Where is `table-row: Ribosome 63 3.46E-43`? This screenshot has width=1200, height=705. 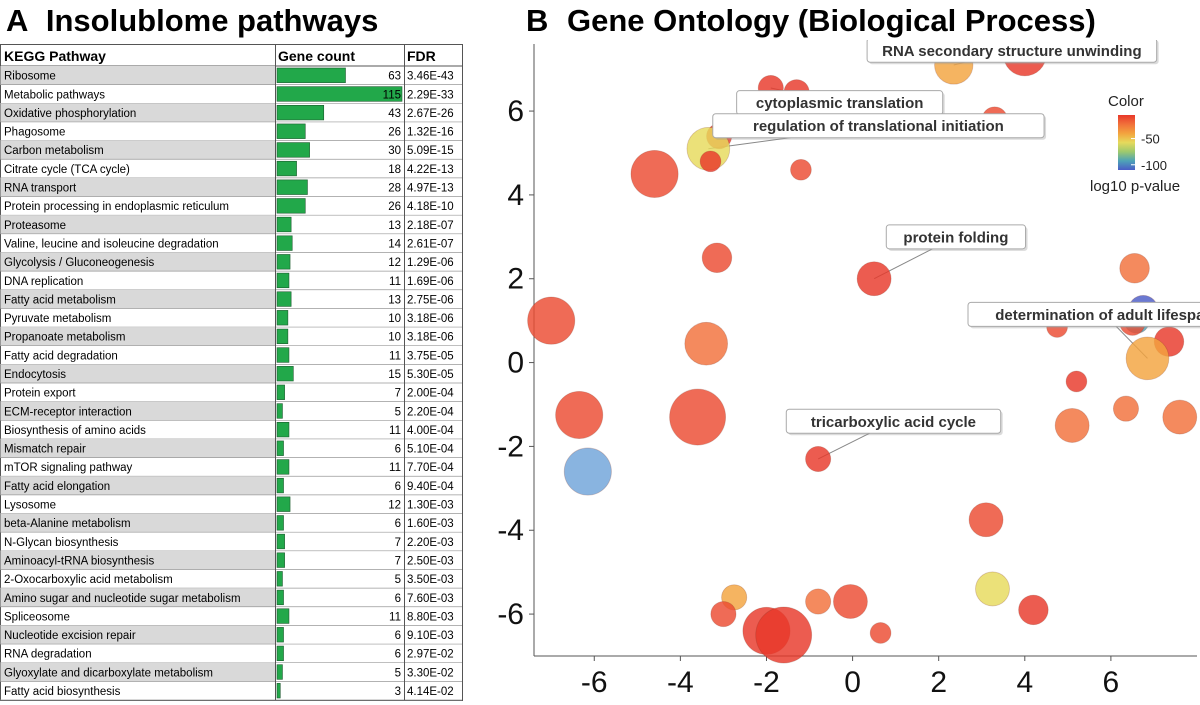 table-row: Ribosome 63 3.46E-43 is located at coordinates (231, 75).